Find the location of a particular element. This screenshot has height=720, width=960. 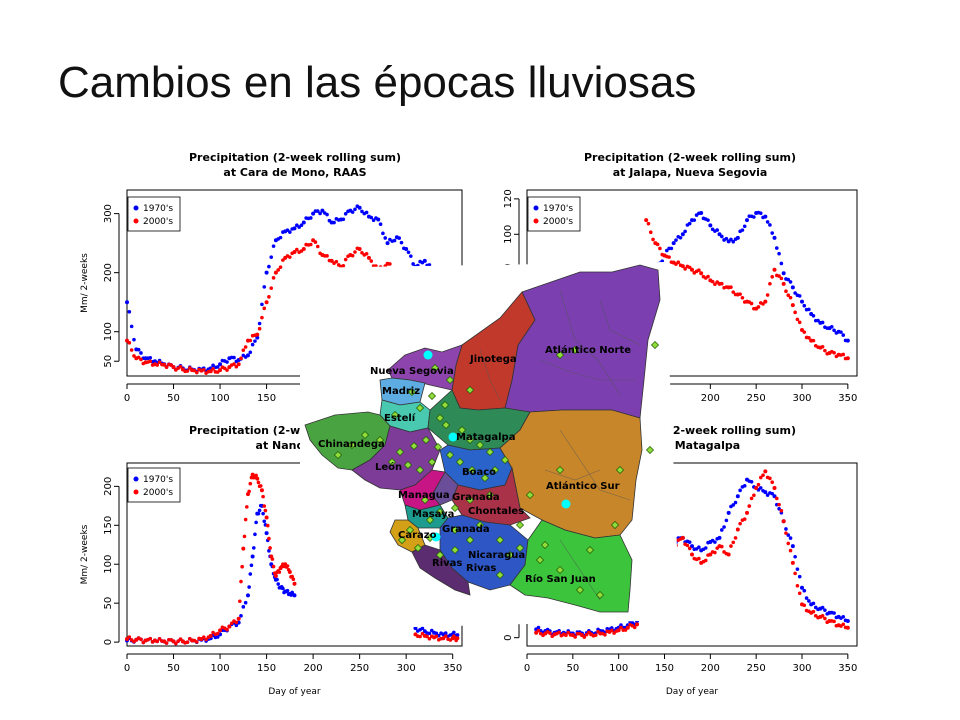

map-label-managua: Managua is located at coordinates (424, 495).